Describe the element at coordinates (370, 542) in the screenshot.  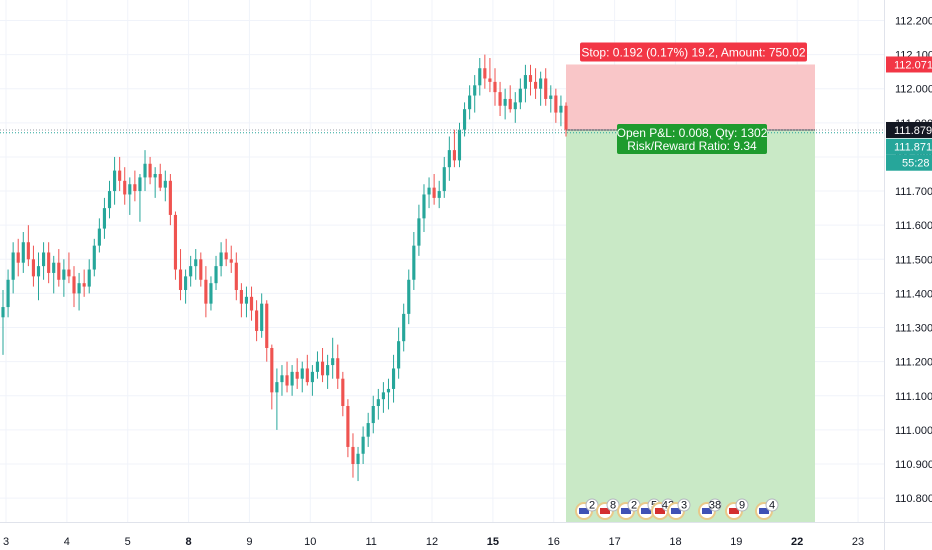
I see `time-tick-label: 11` at that location.